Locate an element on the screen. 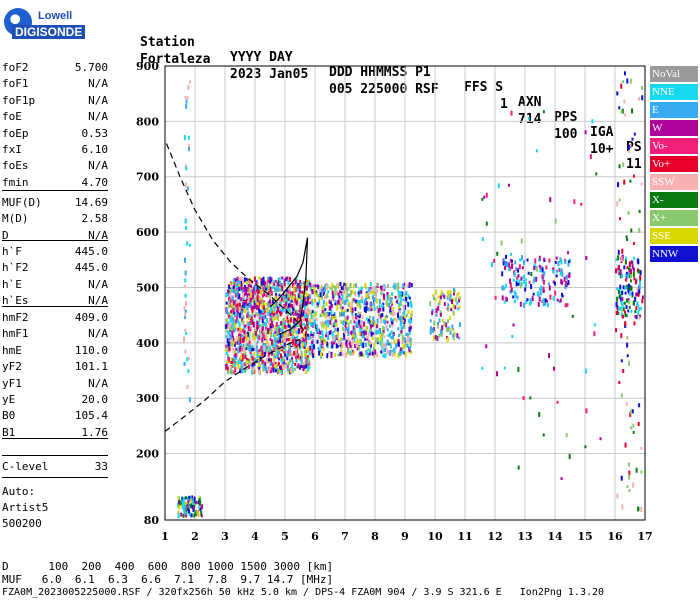 The width and height of the screenshot is (700, 600). y-tick-label: 300 is located at coordinates (147, 398).